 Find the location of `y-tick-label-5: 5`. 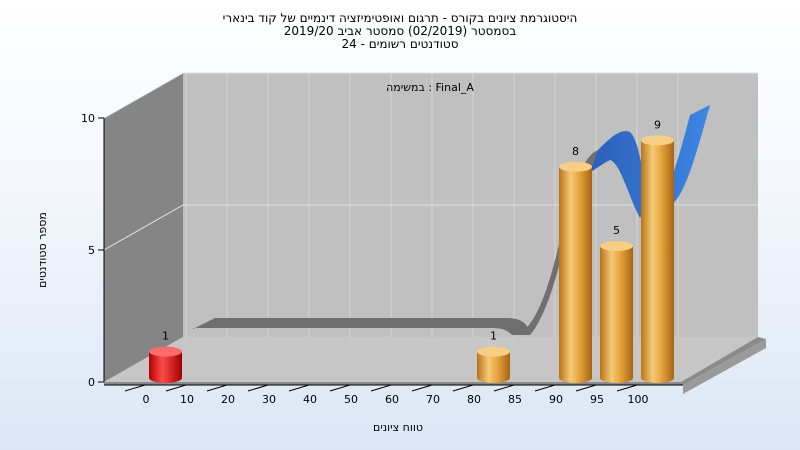

y-tick-label-5: 5 is located at coordinates (91, 250).